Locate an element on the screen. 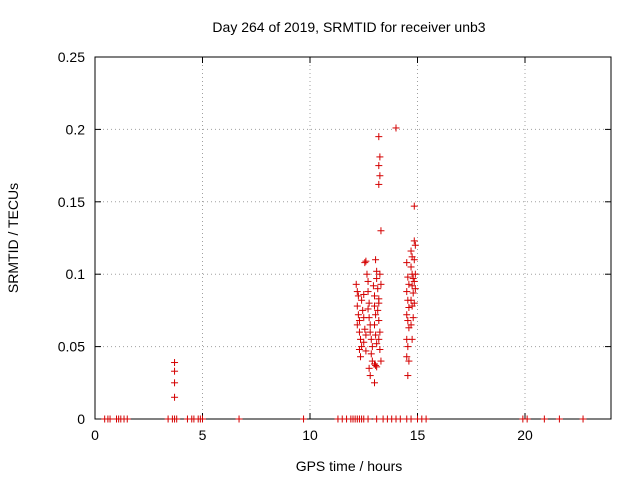 The width and height of the screenshot is (640, 480). x-tick-label: 5 is located at coordinates (203, 435).